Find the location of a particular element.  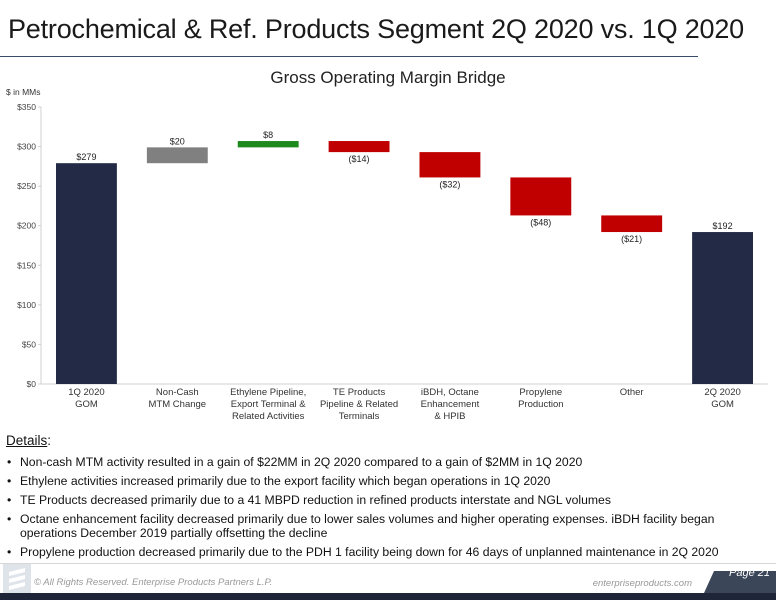

enterprise-logo-icon is located at coordinates (17, 579).